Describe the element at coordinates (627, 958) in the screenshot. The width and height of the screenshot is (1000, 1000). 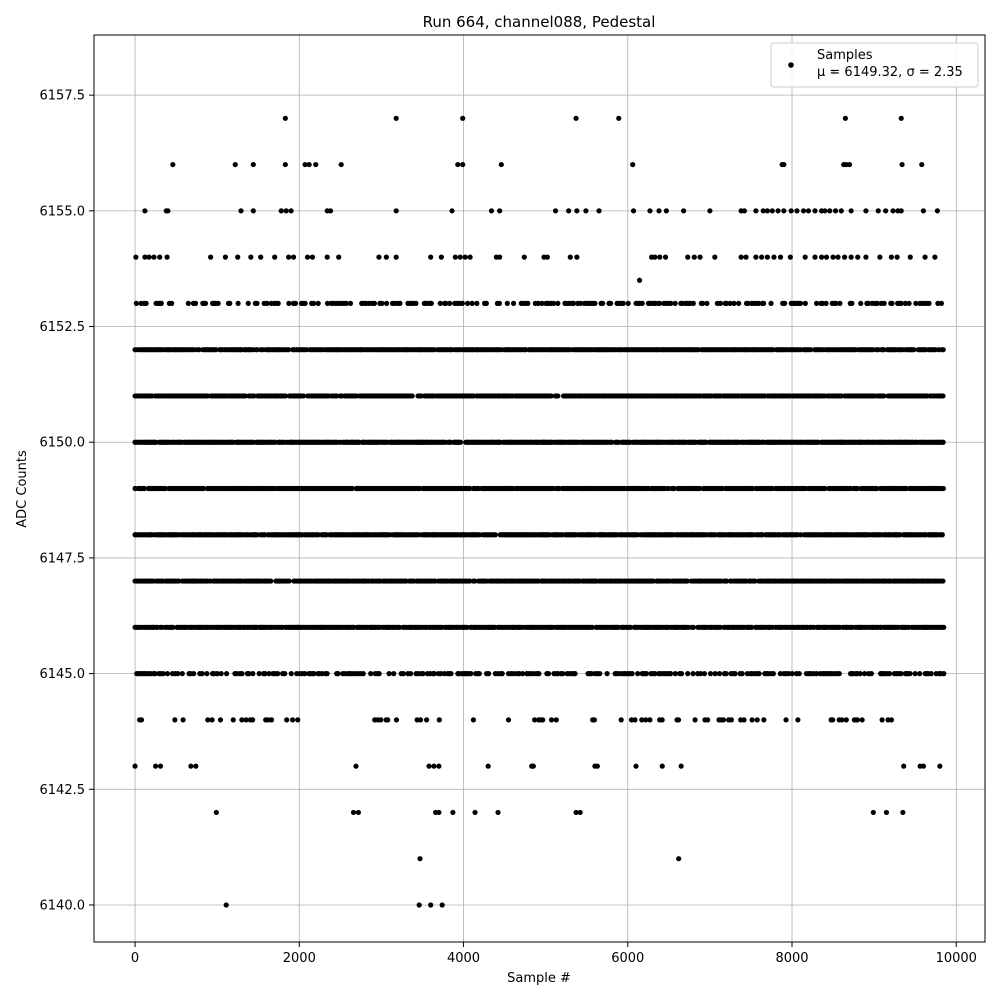
I see `x-tick-label: 6000` at that location.